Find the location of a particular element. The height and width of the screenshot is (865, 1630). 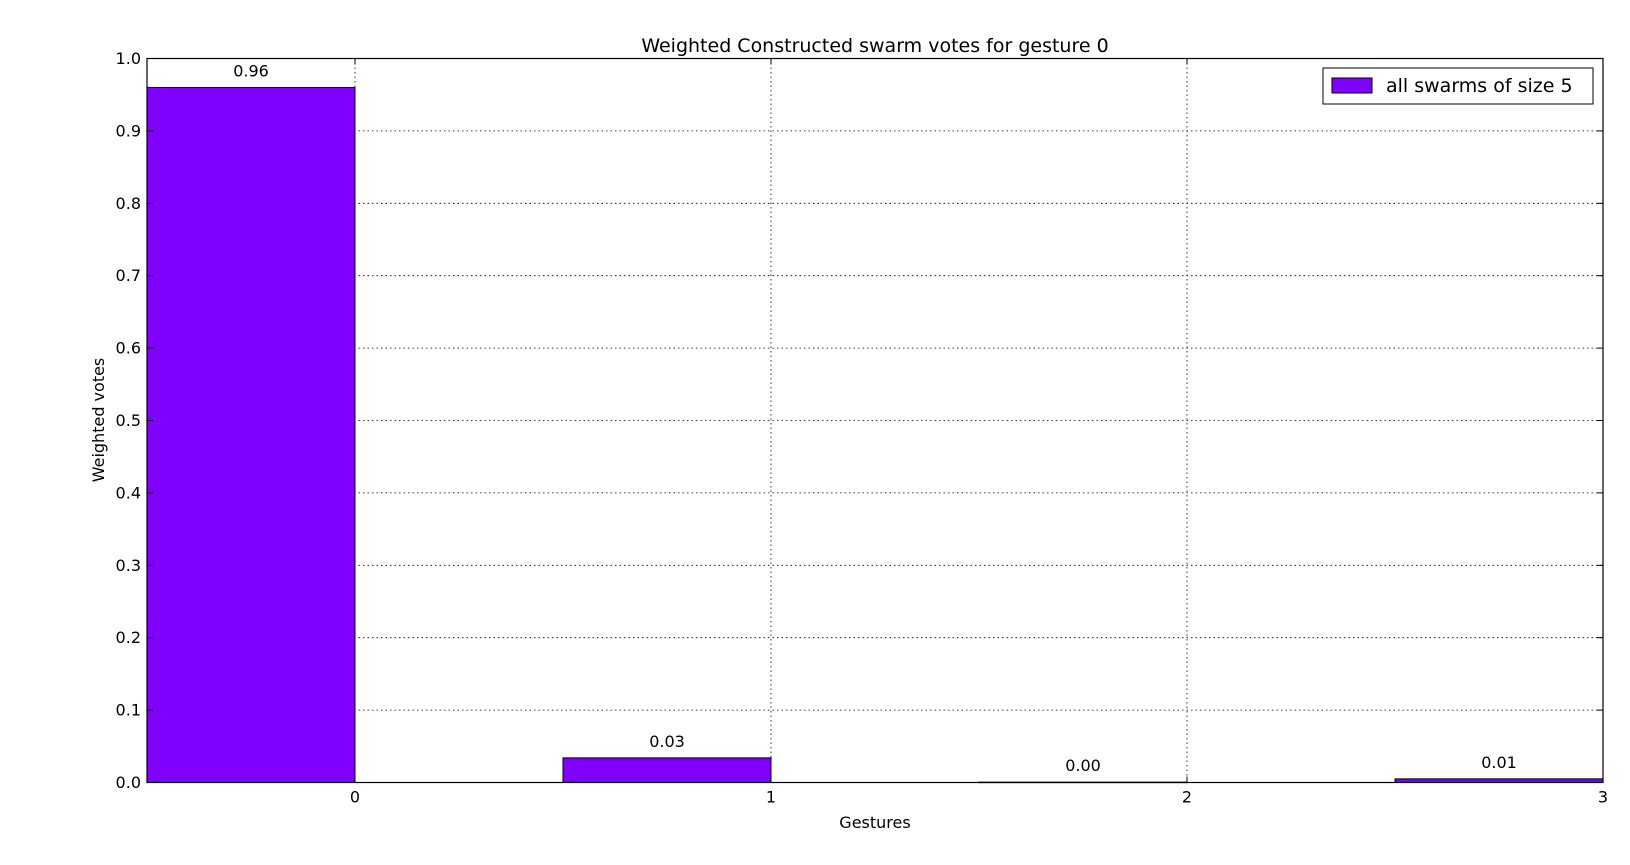

y-tick-label: 0.2 is located at coordinates (128, 637).